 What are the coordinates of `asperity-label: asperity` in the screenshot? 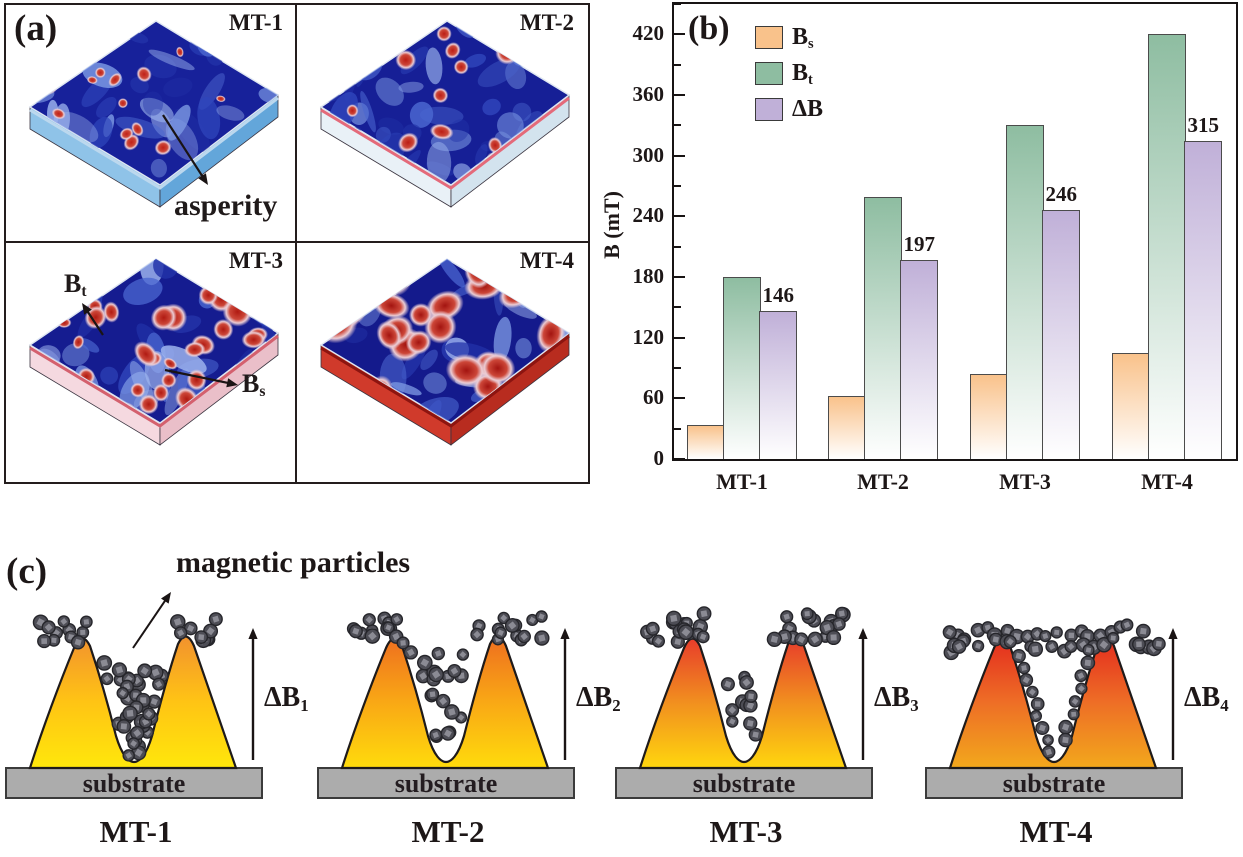 It's located at (226, 205).